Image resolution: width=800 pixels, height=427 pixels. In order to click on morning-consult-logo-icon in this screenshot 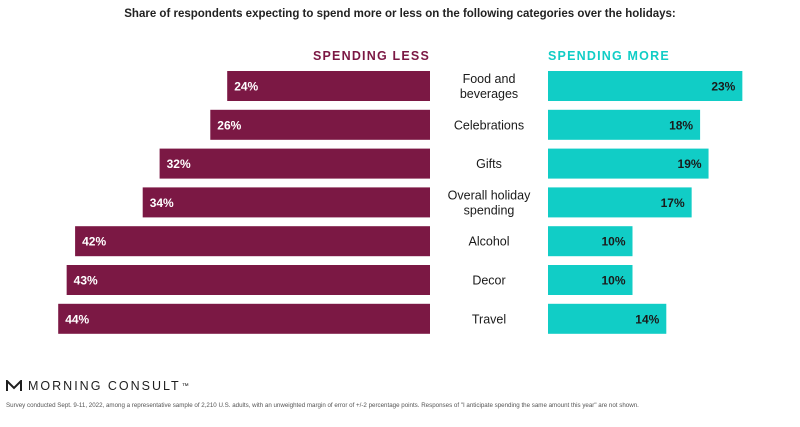, I will do `click(14, 385)`.